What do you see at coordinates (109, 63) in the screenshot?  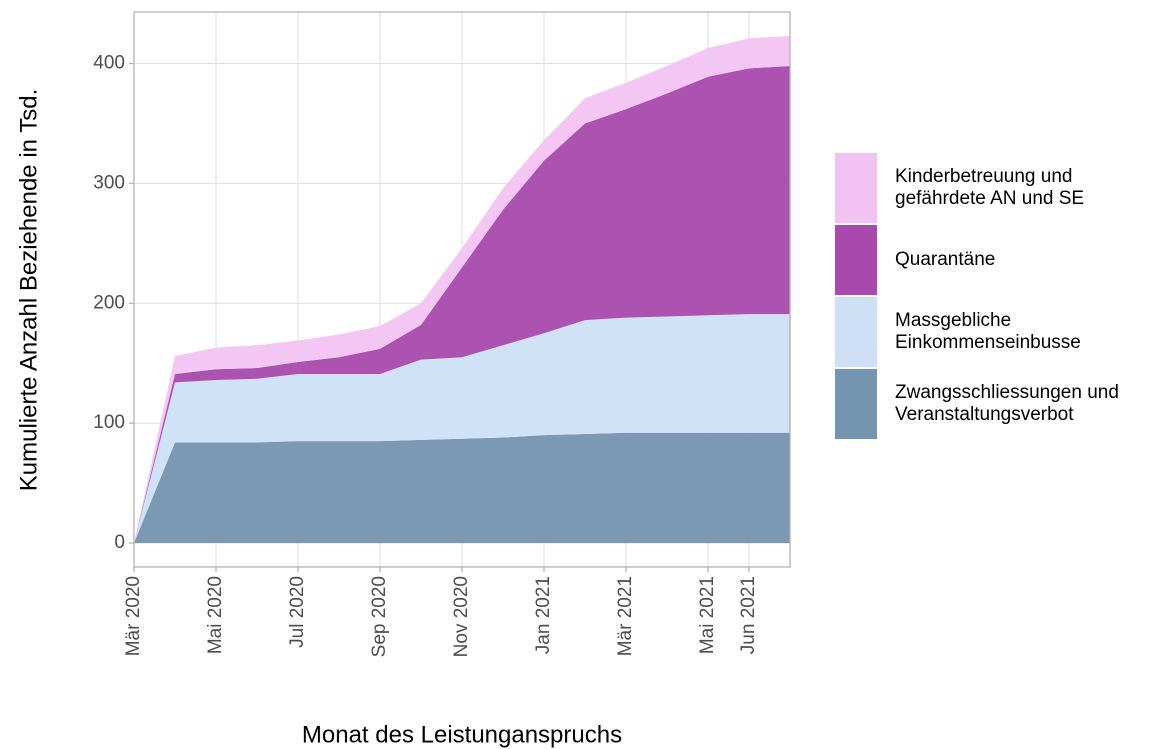 I see `y-tick-label: 400` at bounding box center [109, 63].